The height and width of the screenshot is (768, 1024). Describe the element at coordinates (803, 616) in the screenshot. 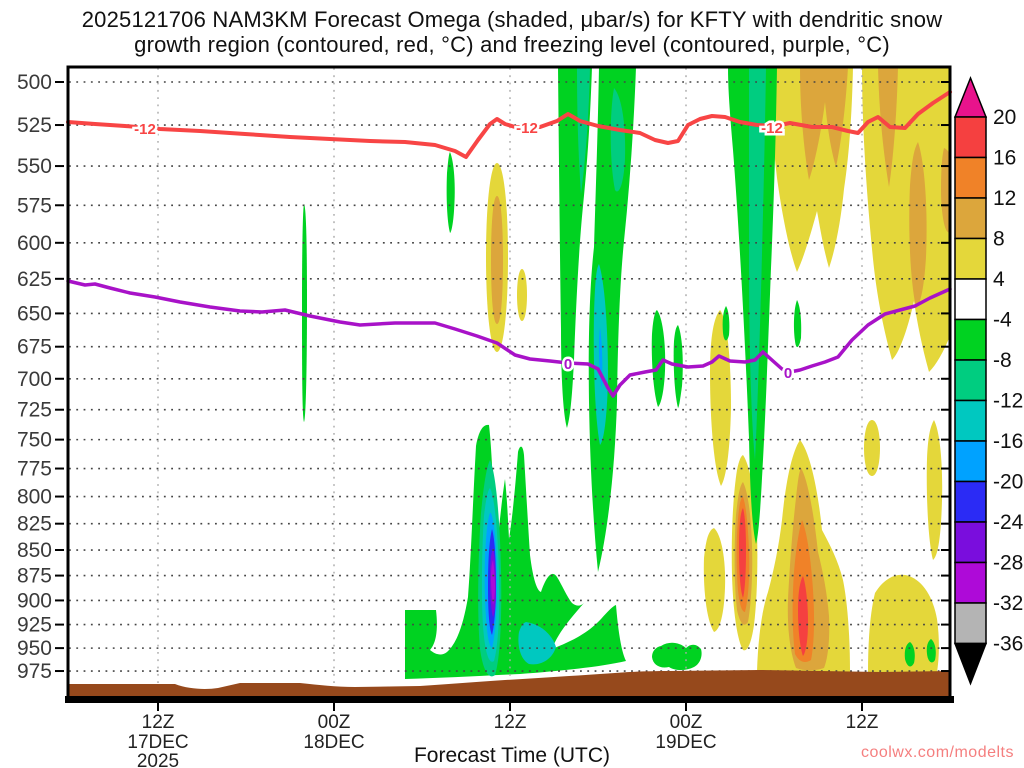

I see `shaded-region-red` at that location.